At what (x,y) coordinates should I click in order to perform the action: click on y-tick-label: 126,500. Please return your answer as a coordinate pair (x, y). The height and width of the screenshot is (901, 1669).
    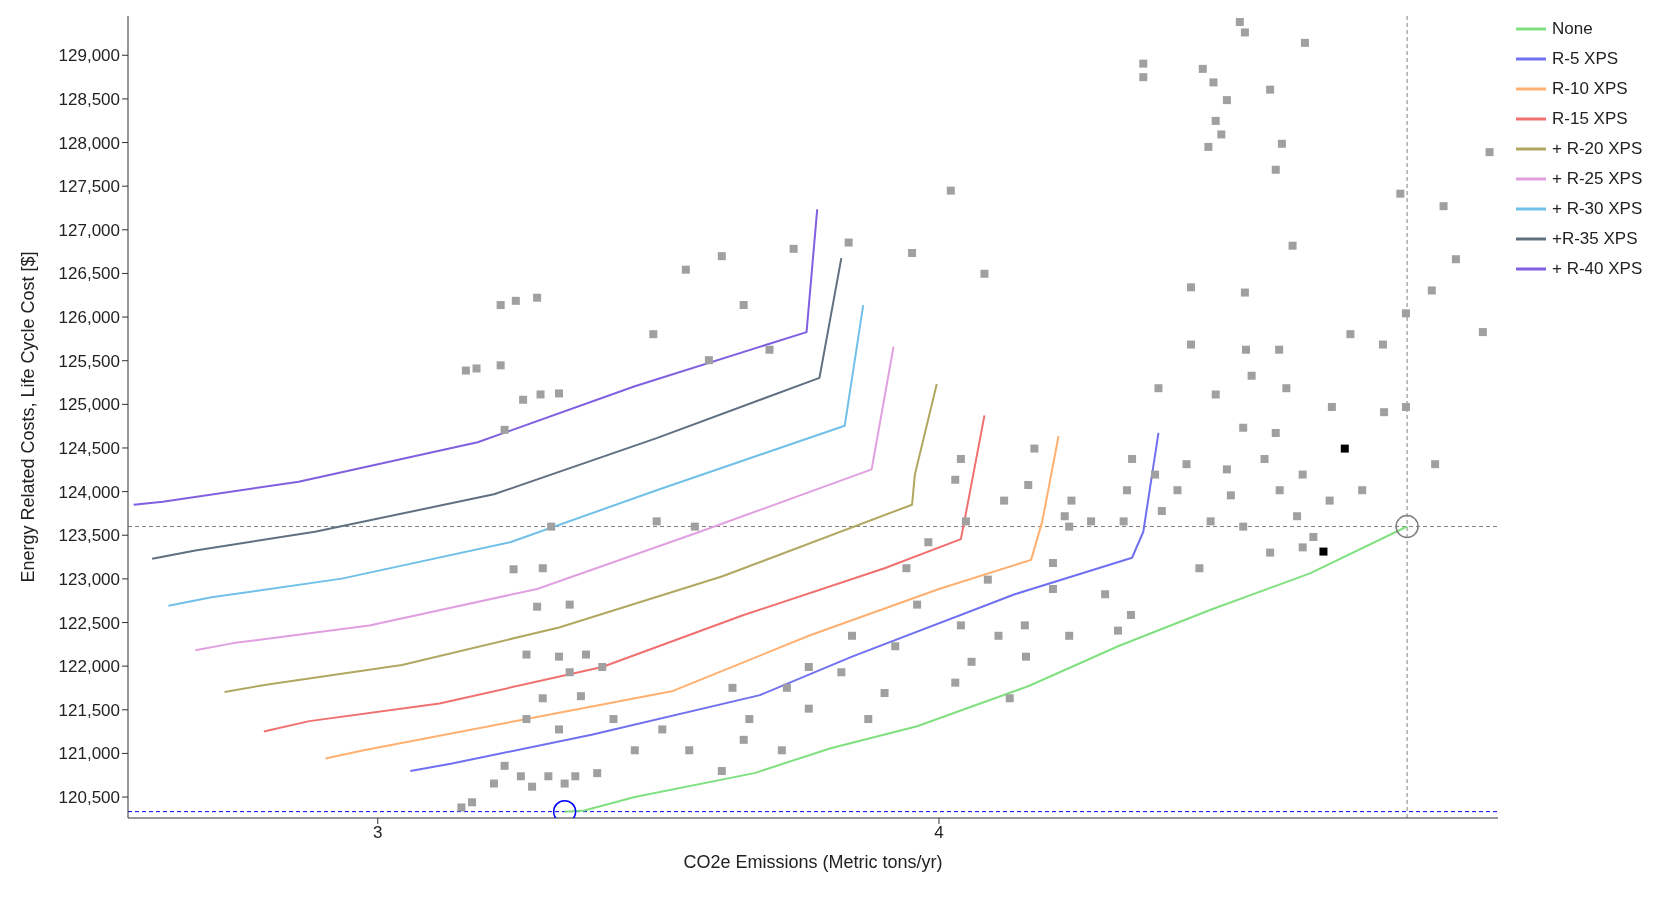
    Looking at the image, I should click on (89, 274).